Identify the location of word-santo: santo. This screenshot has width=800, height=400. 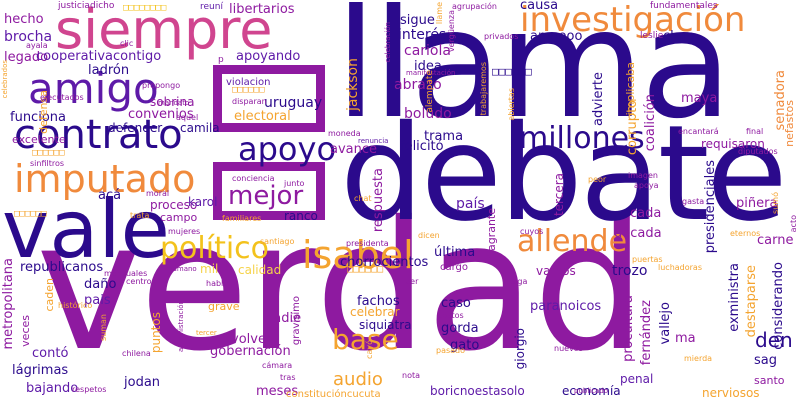
(769, 380).